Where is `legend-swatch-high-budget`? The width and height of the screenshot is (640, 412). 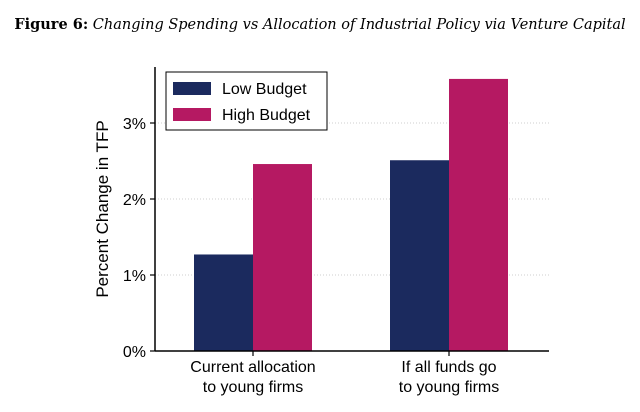
legend-swatch-high-budget is located at coordinates (192, 114).